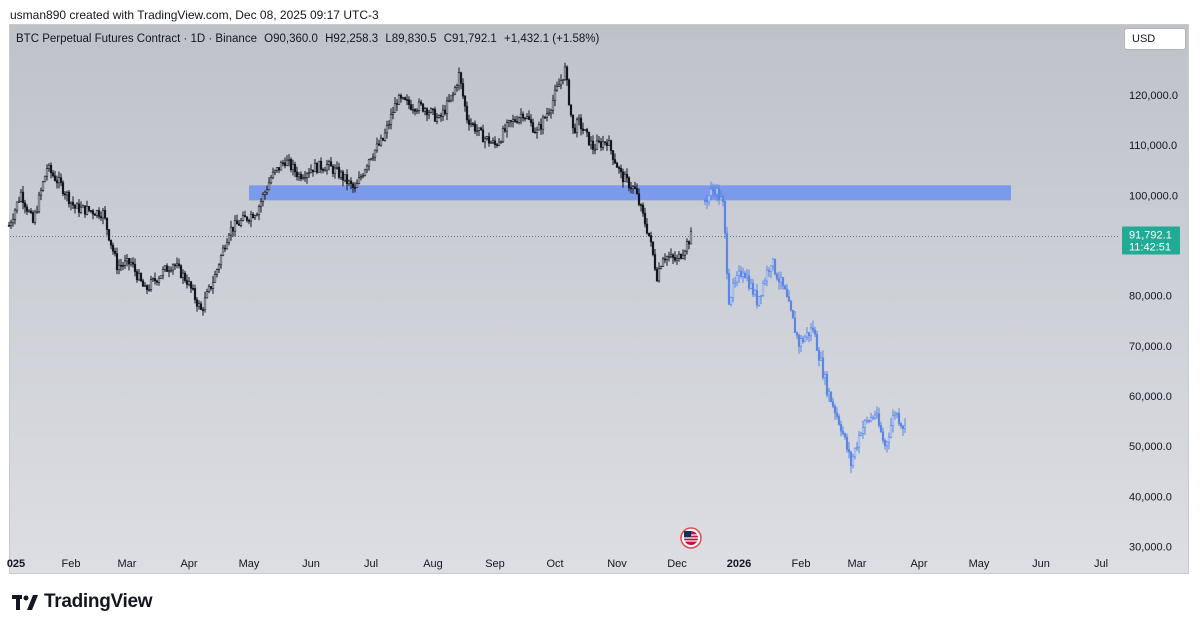 The width and height of the screenshot is (1200, 627). Describe the element at coordinates (1151, 240) in the screenshot. I see `price-tag` at that location.